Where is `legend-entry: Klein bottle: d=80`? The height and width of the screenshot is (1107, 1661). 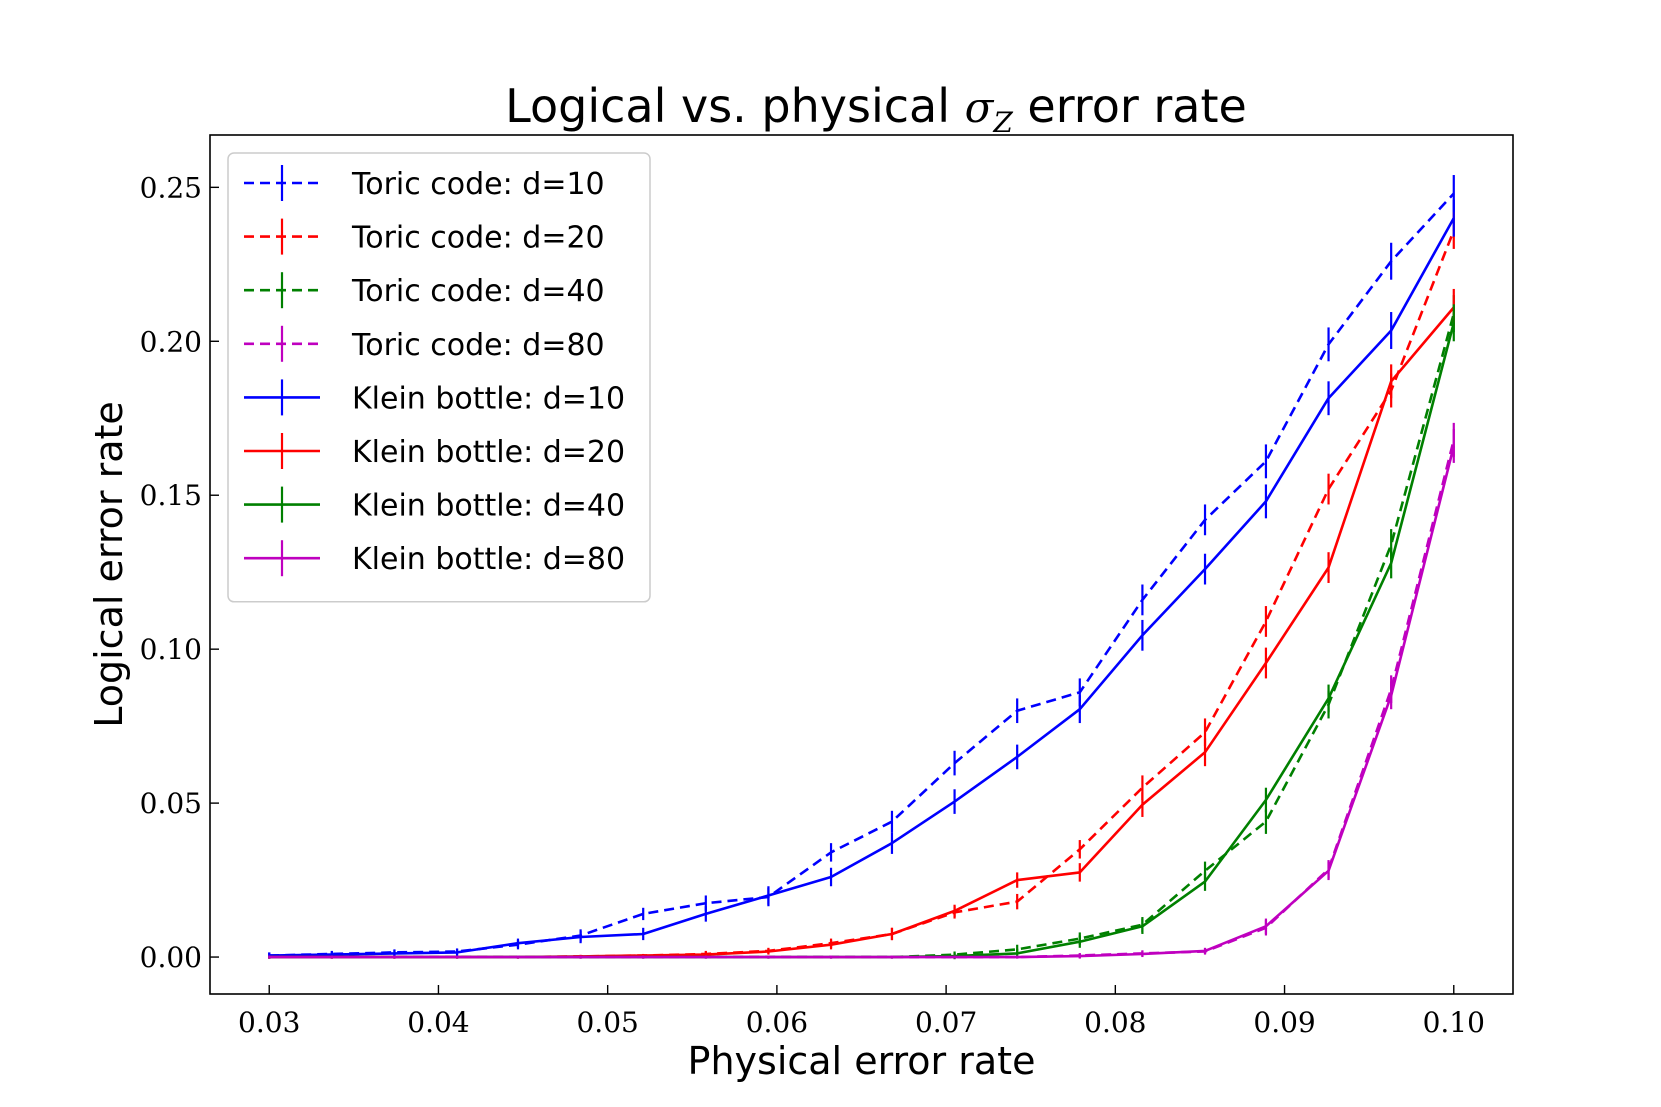 legend-entry: Klein bottle: d=80 is located at coordinates (434, 558).